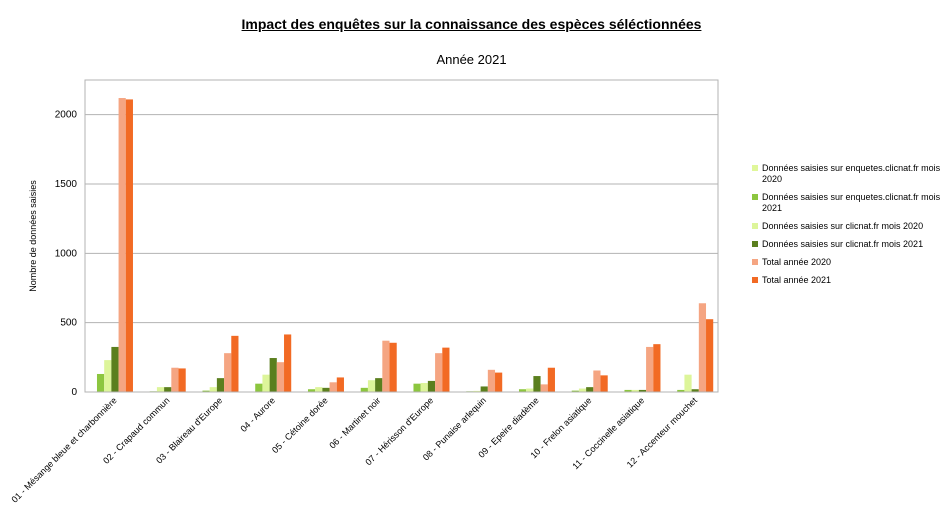  I want to click on legend-item: Données saisies sur clicnat.fr mois 2020, so click(847, 226).